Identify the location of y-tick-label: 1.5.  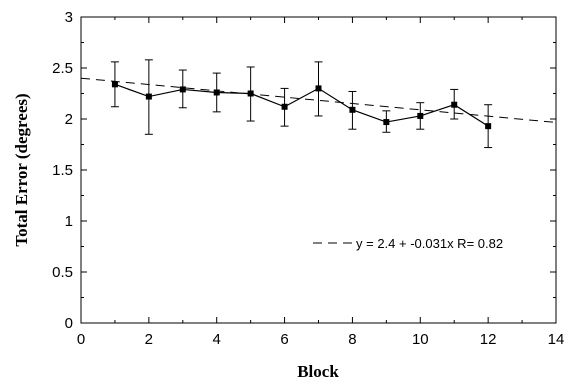
(62, 170).